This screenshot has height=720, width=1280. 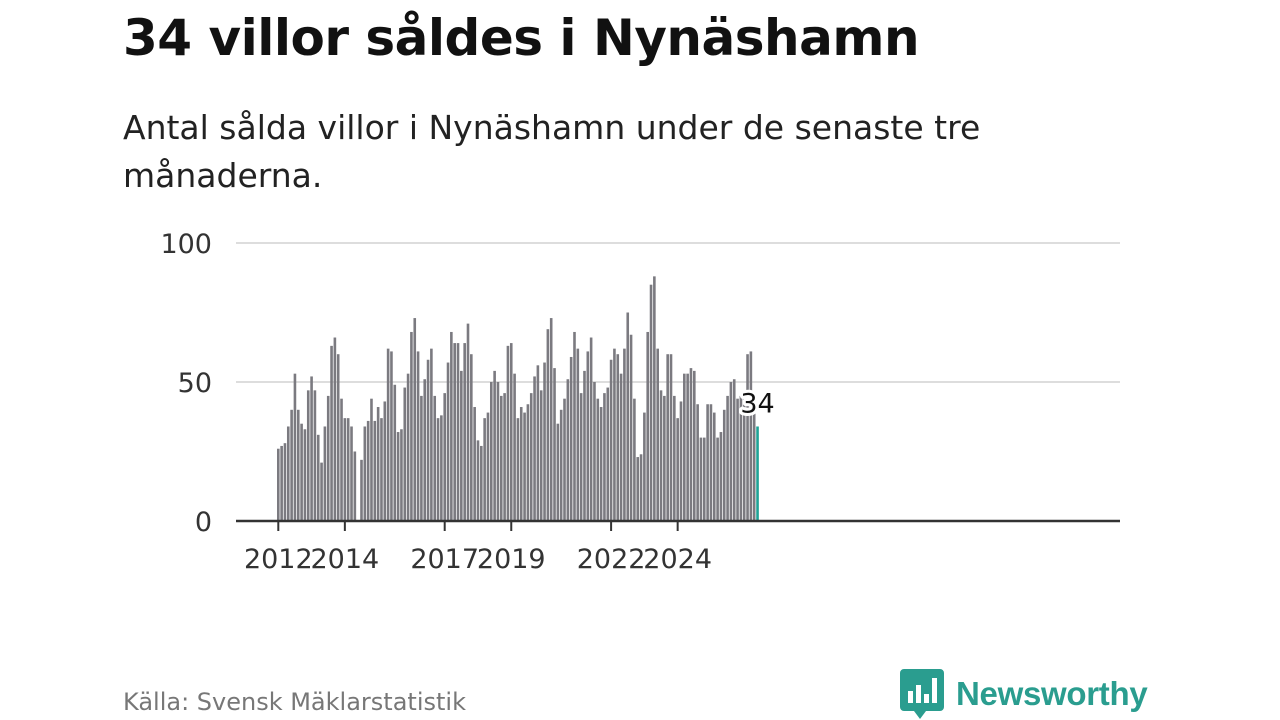 I want to click on data-labels: 34, so click(x=757, y=403).